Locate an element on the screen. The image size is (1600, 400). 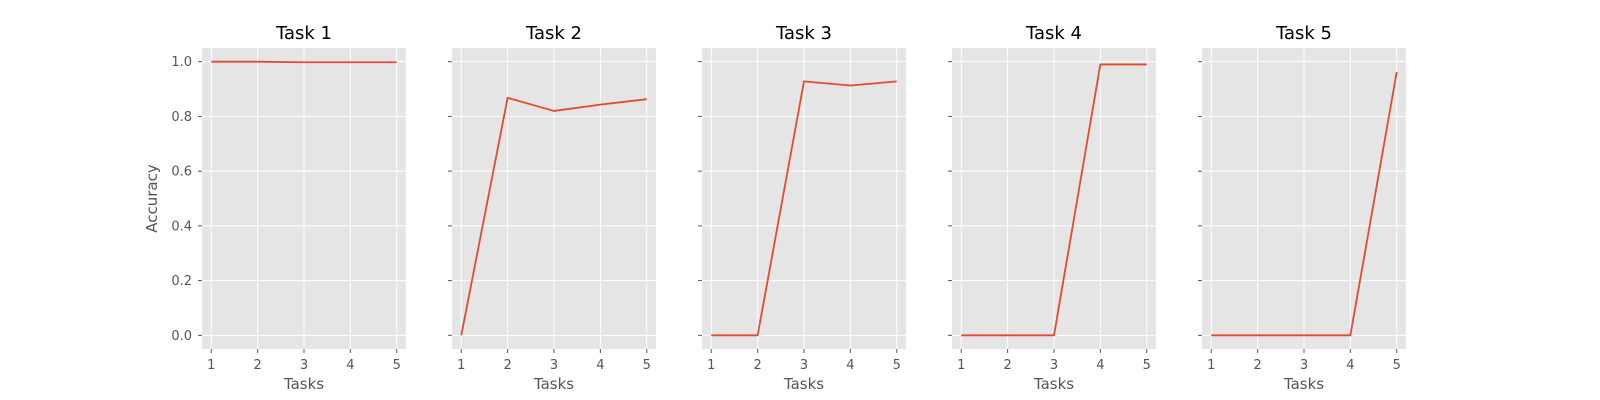
panel-title: Task 2 is located at coordinates (553, 33).